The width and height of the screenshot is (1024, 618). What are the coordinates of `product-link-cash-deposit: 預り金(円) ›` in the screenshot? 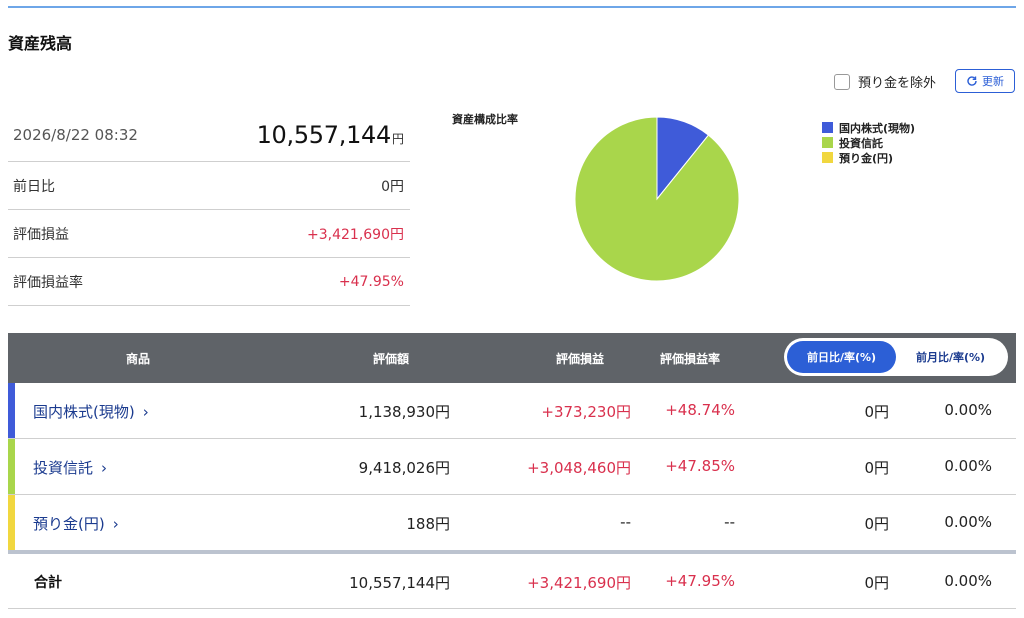 It's located at (76, 523).